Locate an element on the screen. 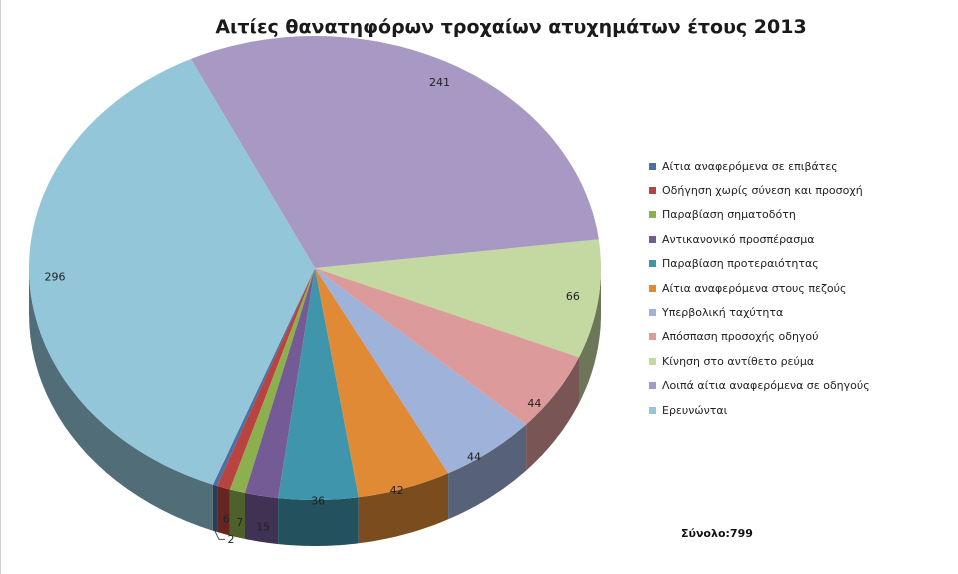  legend-item-0: Αίτια αναφερόμενα σε επιβάτες is located at coordinates (759, 166).